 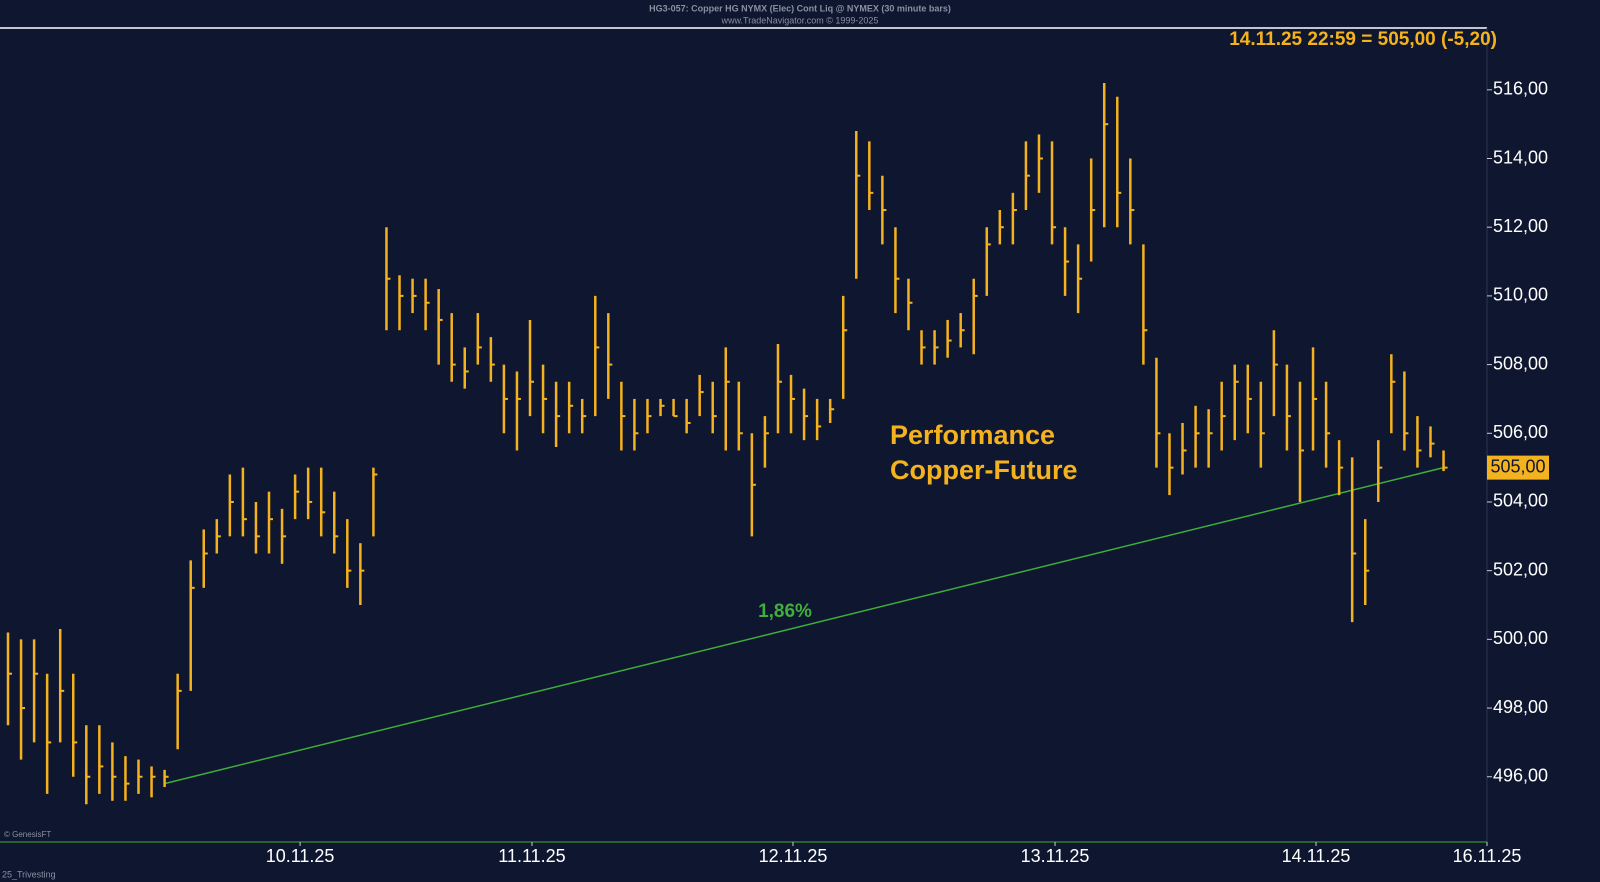 What do you see at coordinates (1520, 295) in the screenshot?
I see `y-tick-label: 510,00` at bounding box center [1520, 295].